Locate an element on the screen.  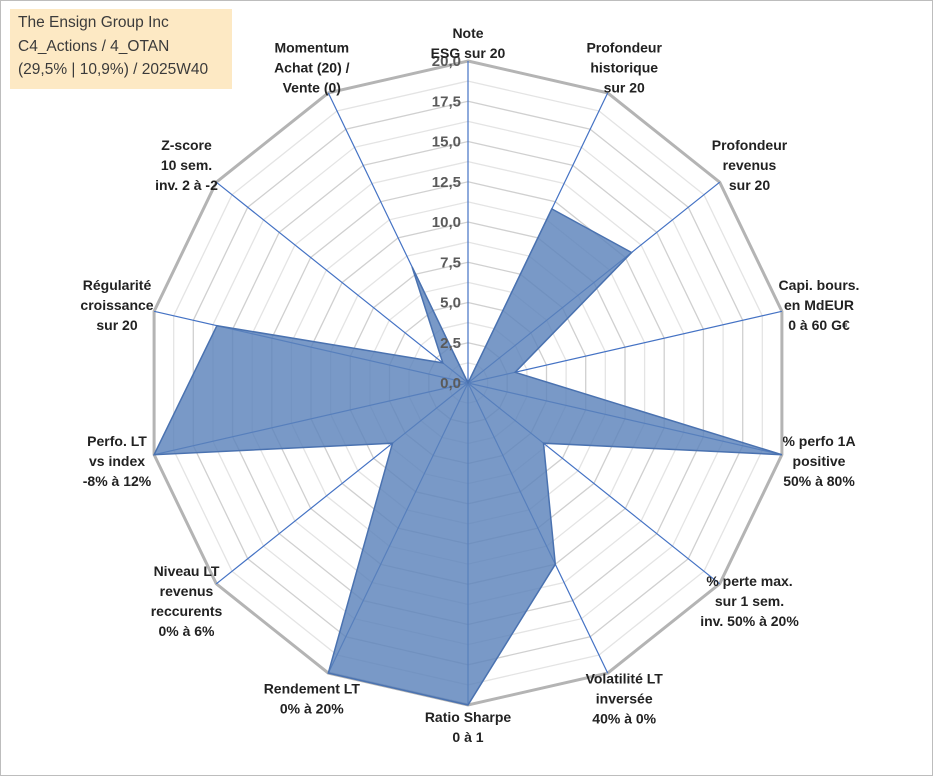
axis-label-line: Note is located at coordinates (467, 33).